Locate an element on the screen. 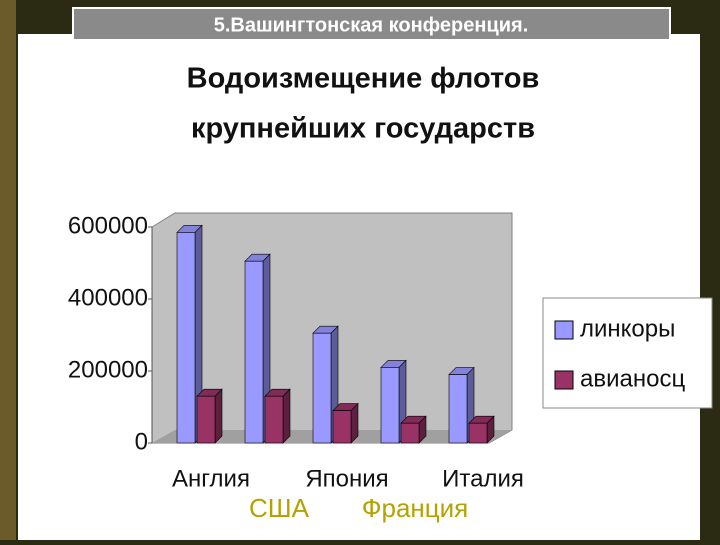 The image size is (720, 545). x-tick-label: Англия is located at coordinates (211, 478).